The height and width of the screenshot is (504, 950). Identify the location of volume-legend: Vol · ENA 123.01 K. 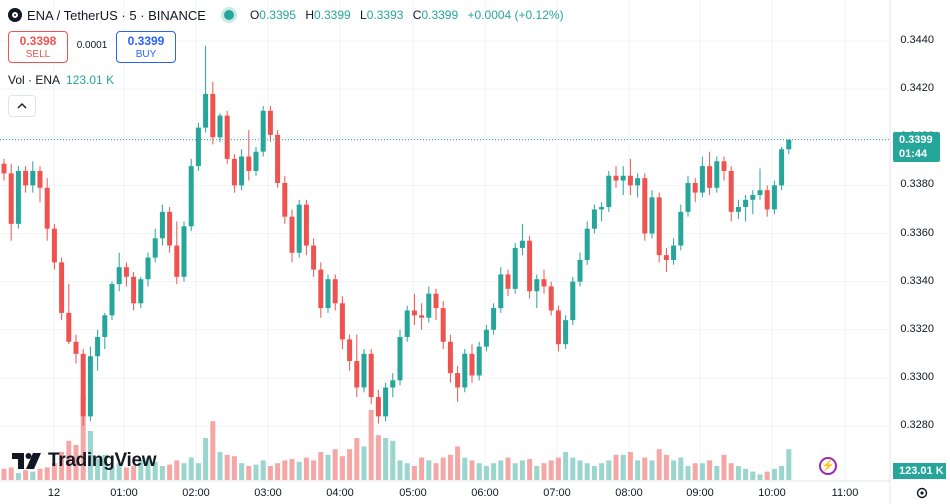
(61, 80).